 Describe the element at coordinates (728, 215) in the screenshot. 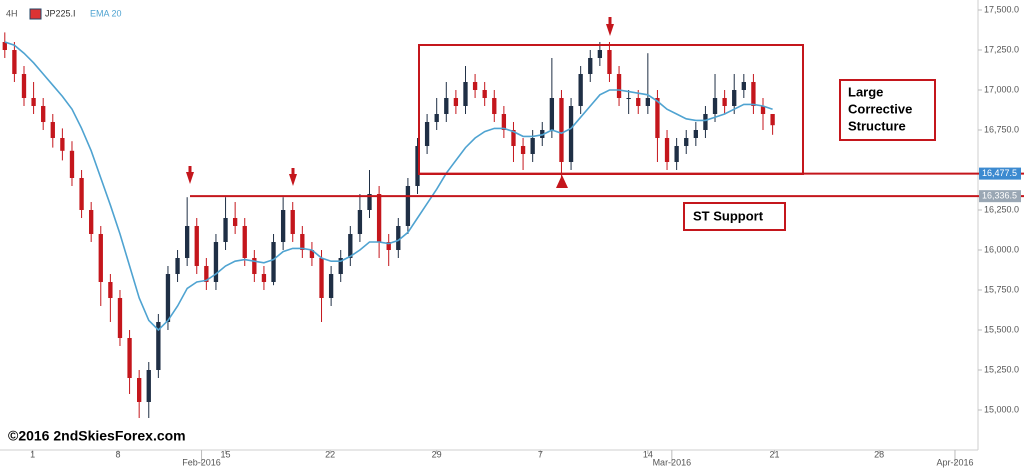

I see `support-label: ST Support` at that location.